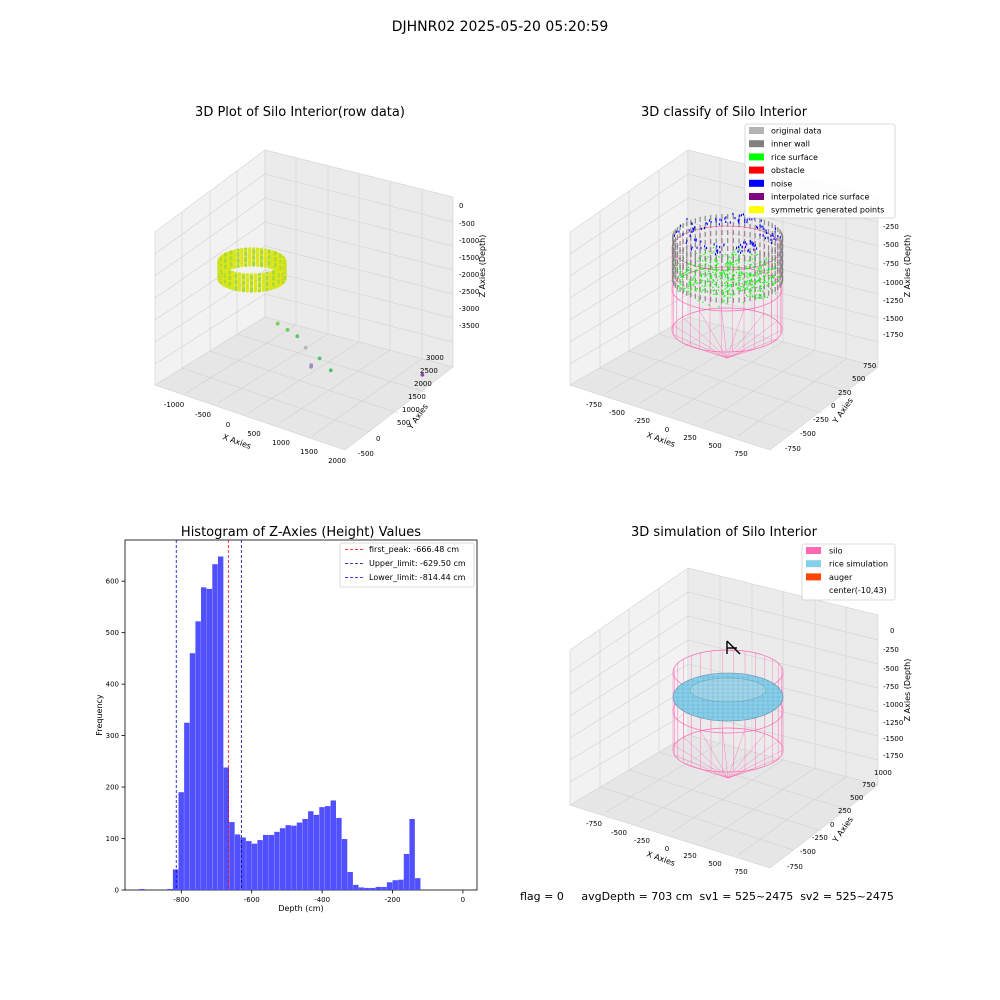 This screenshot has width=1000, height=1000. What do you see at coordinates (112, 633) in the screenshot?
I see `histogram-ytick-label: 500` at bounding box center [112, 633].